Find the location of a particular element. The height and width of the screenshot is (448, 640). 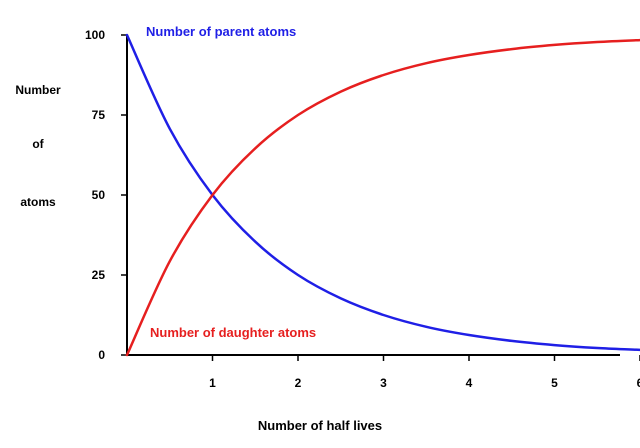

parent-atoms-label: Number of parent atoms is located at coordinates (221, 31).